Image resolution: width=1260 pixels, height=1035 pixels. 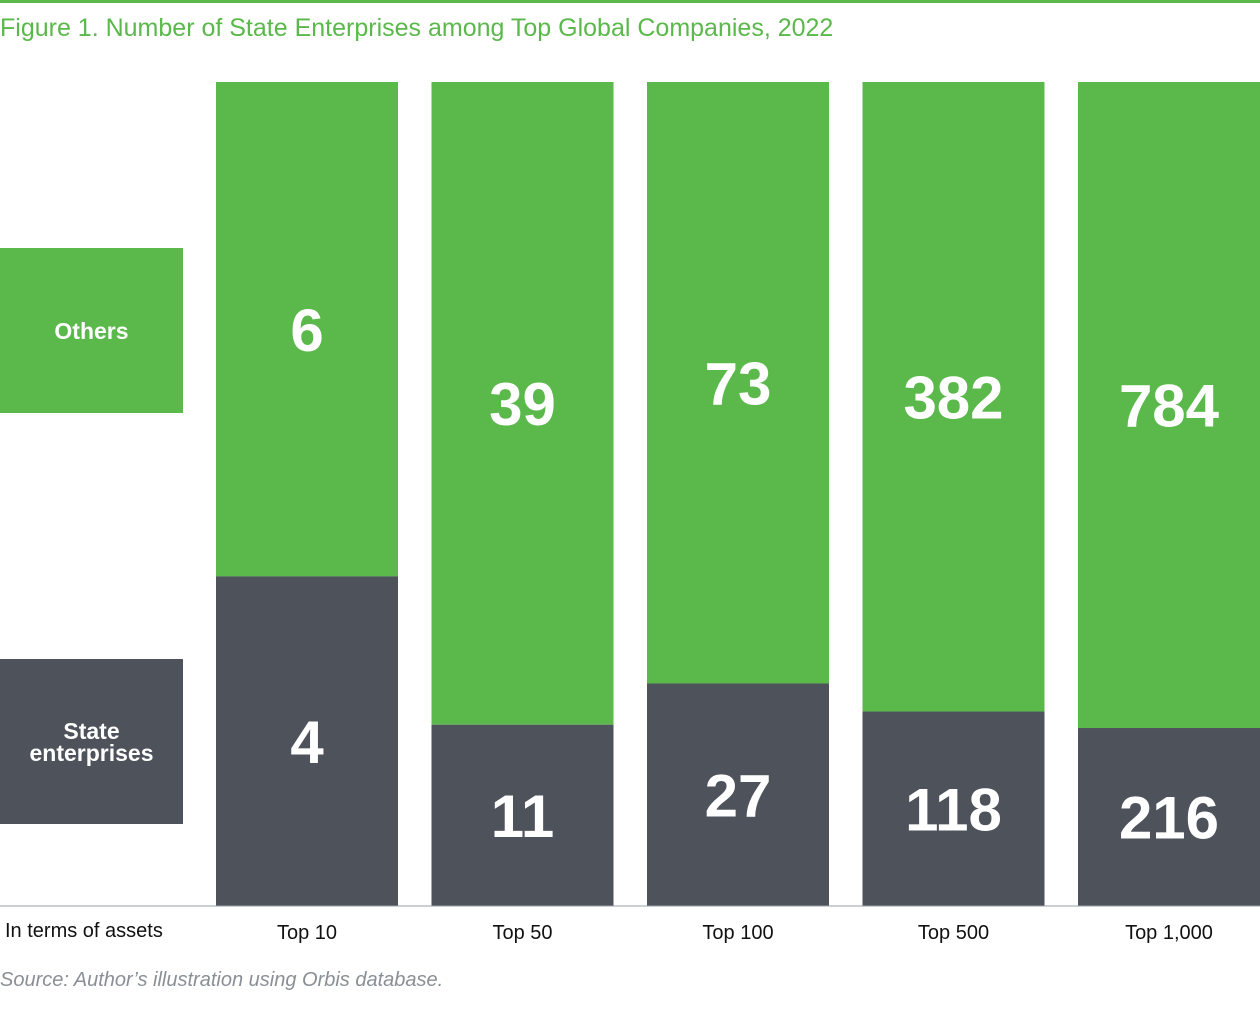 I want to click on label-others-4: 784, so click(x=1169, y=406).